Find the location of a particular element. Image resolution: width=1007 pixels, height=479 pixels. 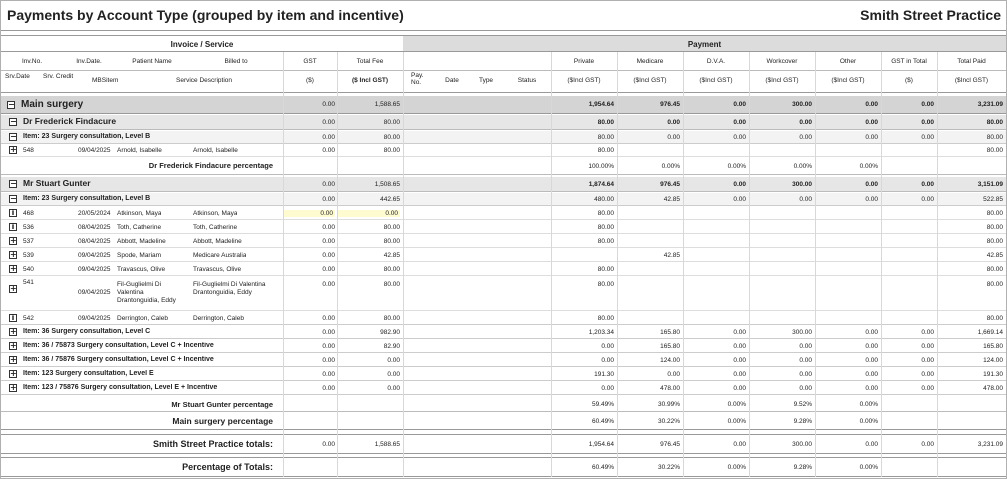

col-gst: GST is located at coordinates (310, 61).